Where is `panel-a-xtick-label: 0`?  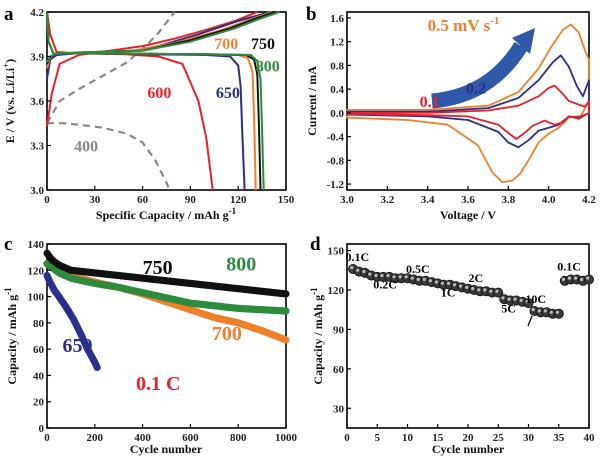
panel-a-xtick-label: 0 is located at coordinates (47, 200).